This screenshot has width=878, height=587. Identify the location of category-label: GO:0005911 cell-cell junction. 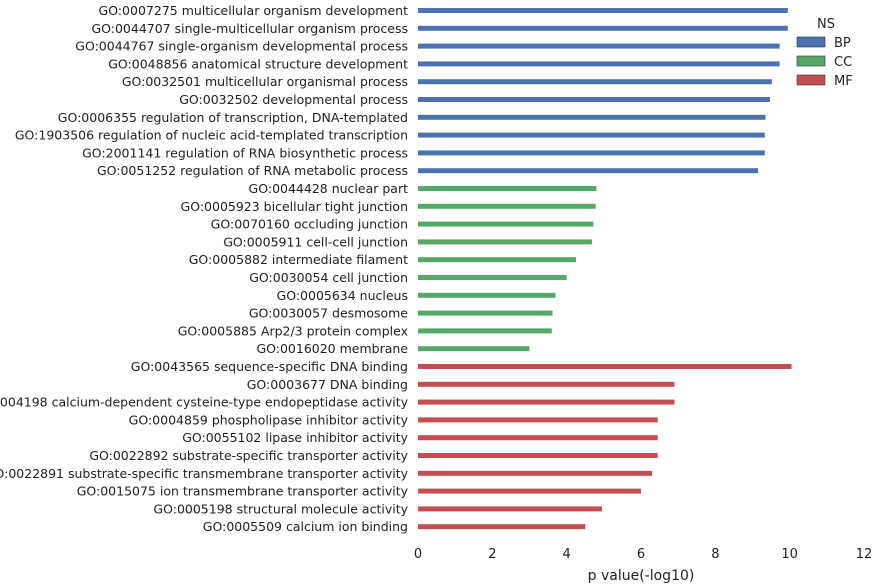
(315, 241).